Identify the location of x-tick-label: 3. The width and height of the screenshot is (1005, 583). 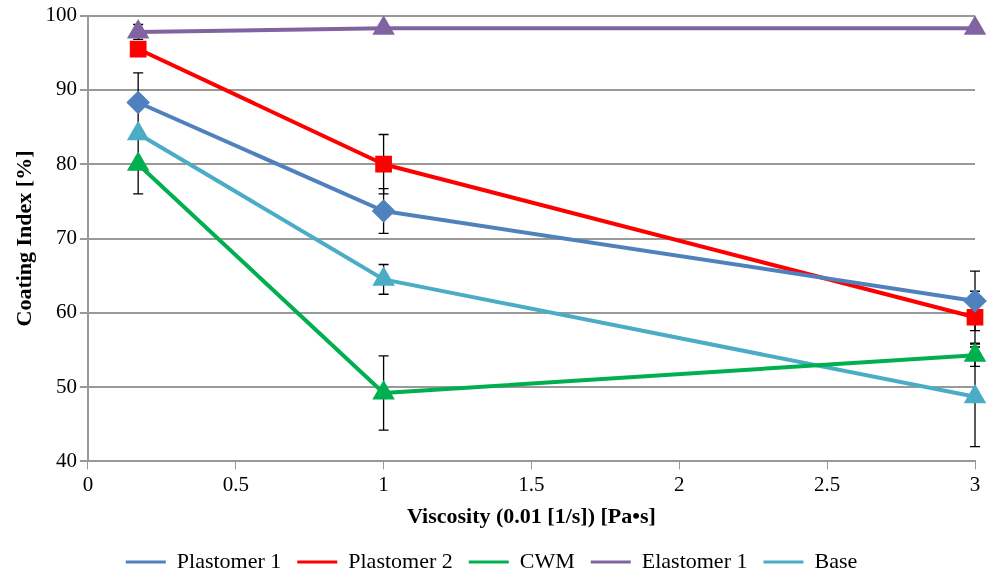
(975, 483).